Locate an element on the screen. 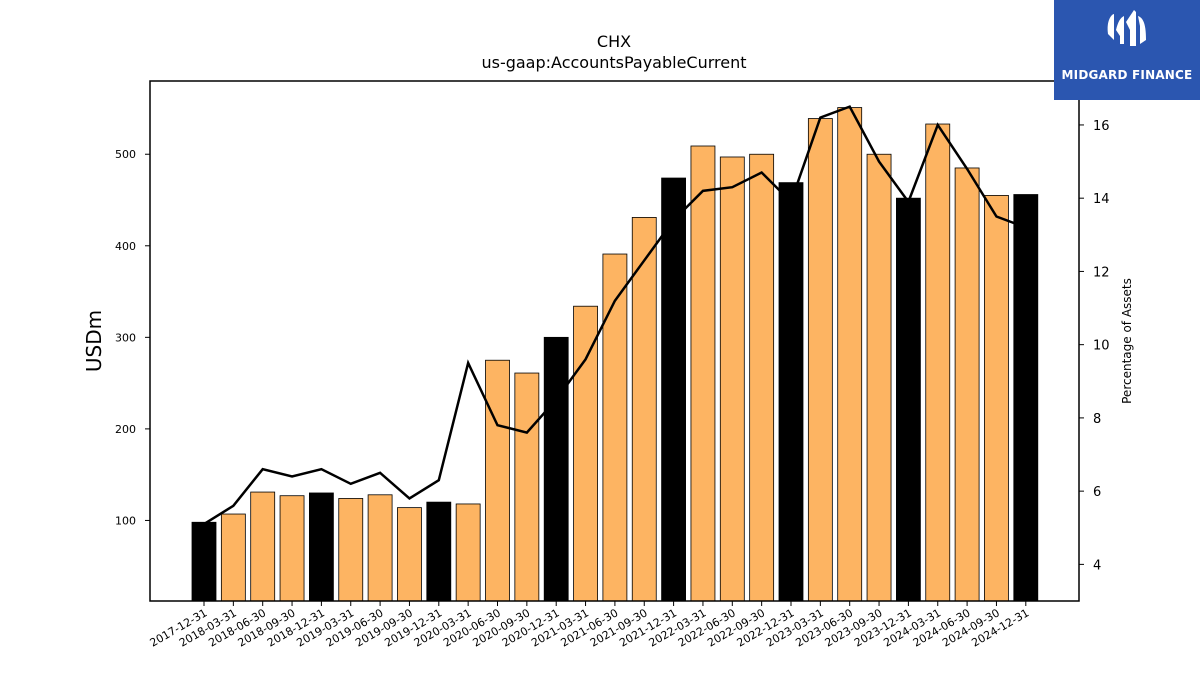 The image size is (1200, 675). y2-tick-label: 8 is located at coordinates (1097, 419).